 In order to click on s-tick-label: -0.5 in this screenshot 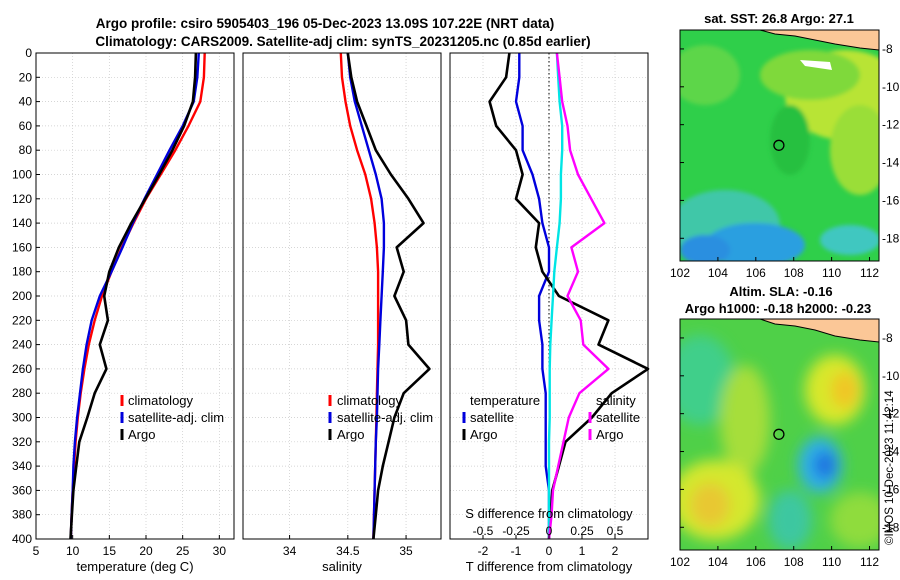, I will do `click(483, 531)`.